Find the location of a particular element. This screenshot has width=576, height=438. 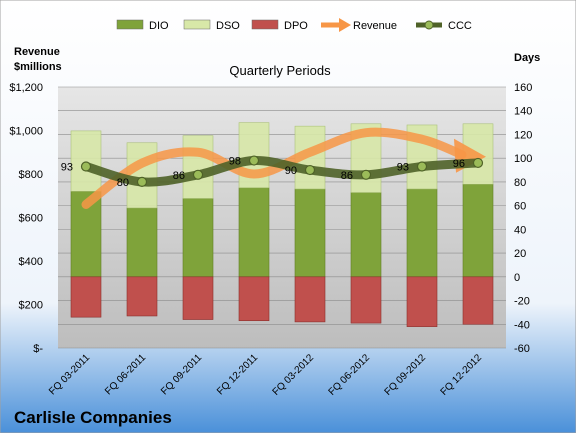

right-tick-label: 20 is located at coordinates (520, 254).